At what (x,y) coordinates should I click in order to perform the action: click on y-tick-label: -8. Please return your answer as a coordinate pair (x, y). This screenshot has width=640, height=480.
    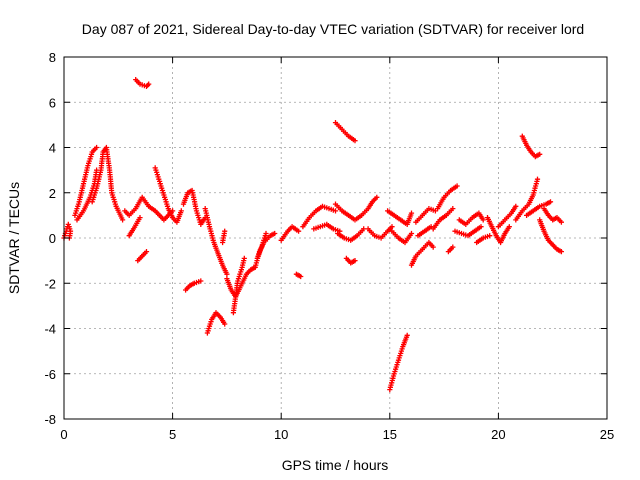
    Looking at the image, I should click on (50, 419).